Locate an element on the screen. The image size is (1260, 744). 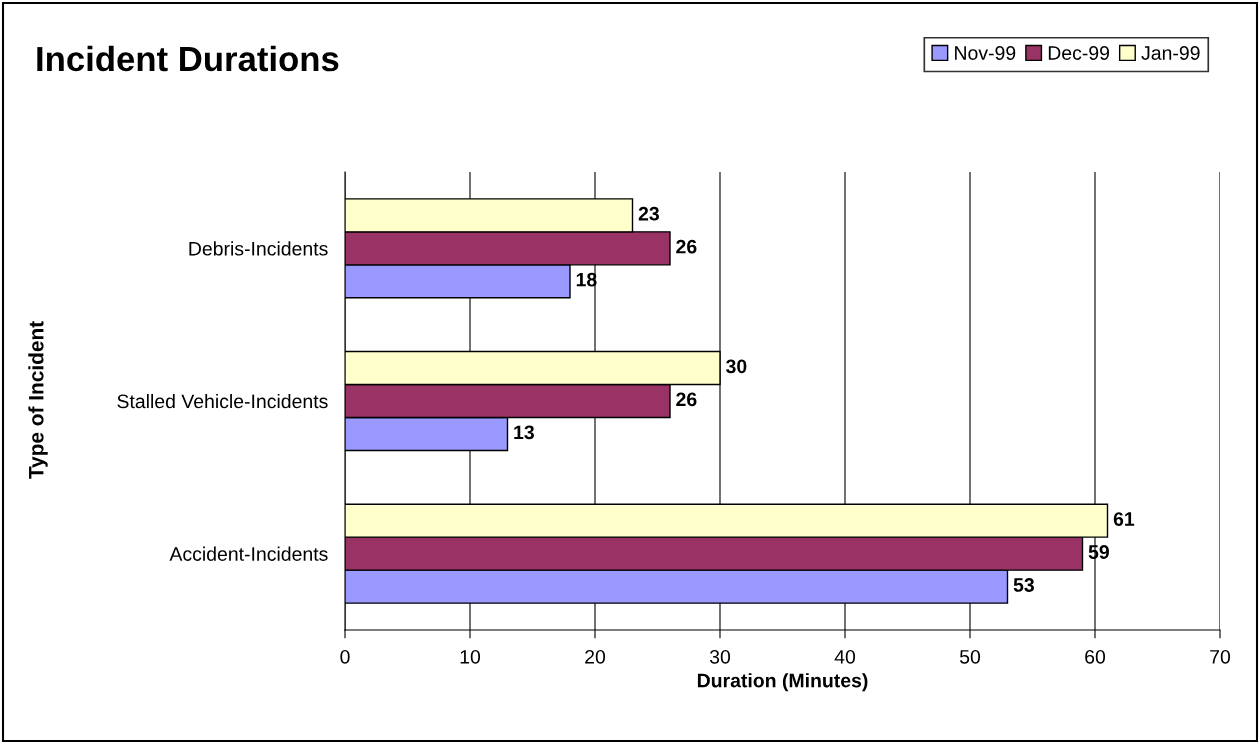
y-tick-label: Stalled Vehicle-Incidents is located at coordinates (222, 401).